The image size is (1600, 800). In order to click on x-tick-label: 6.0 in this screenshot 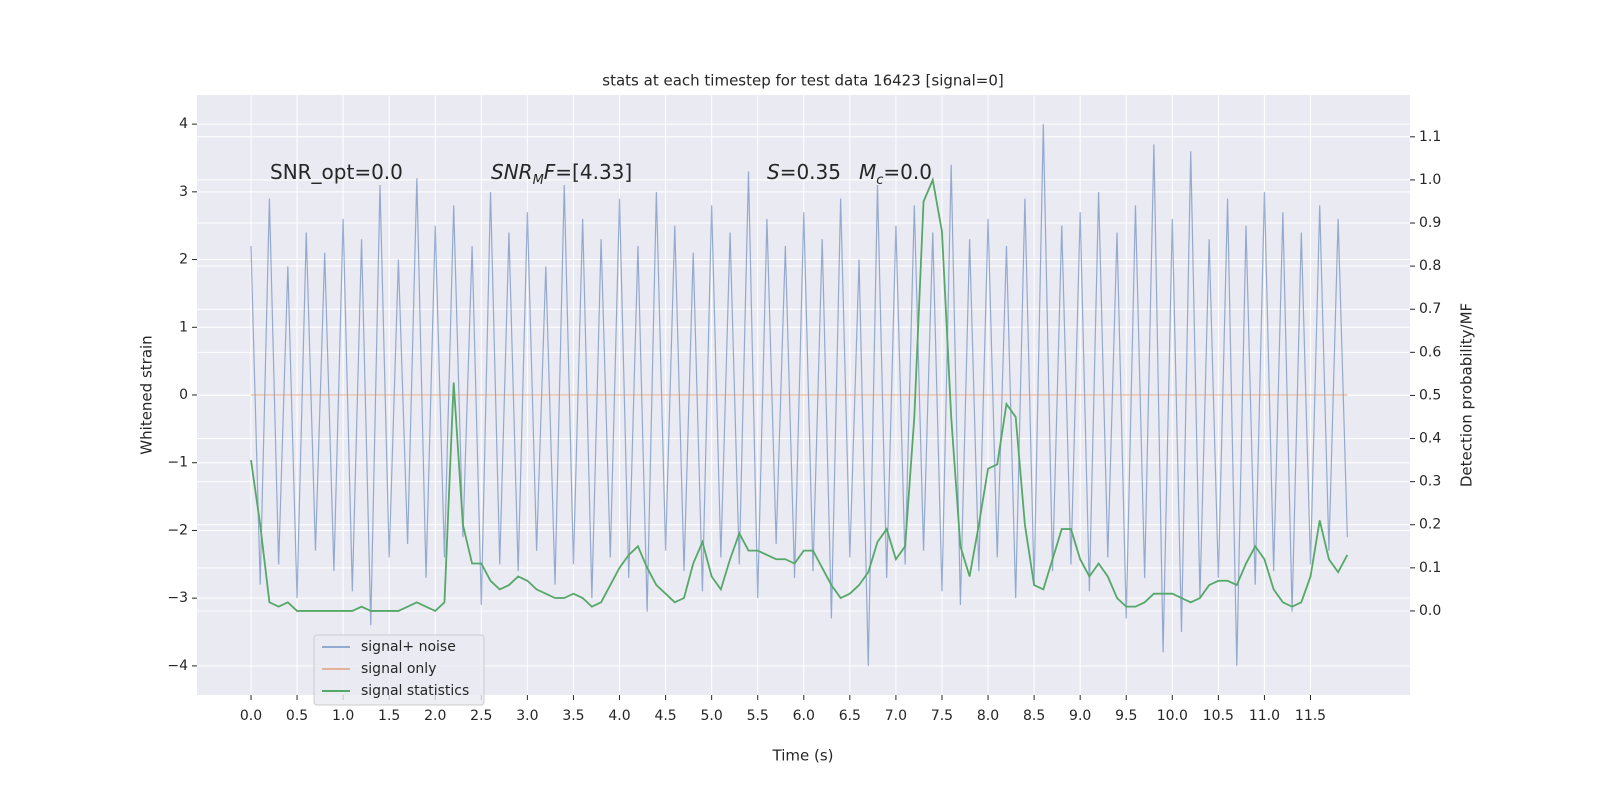, I will do `click(804, 716)`.